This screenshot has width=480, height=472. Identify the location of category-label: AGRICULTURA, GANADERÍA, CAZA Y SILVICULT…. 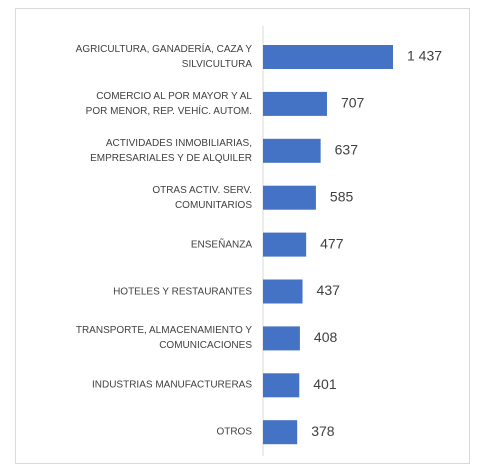
(163, 57).